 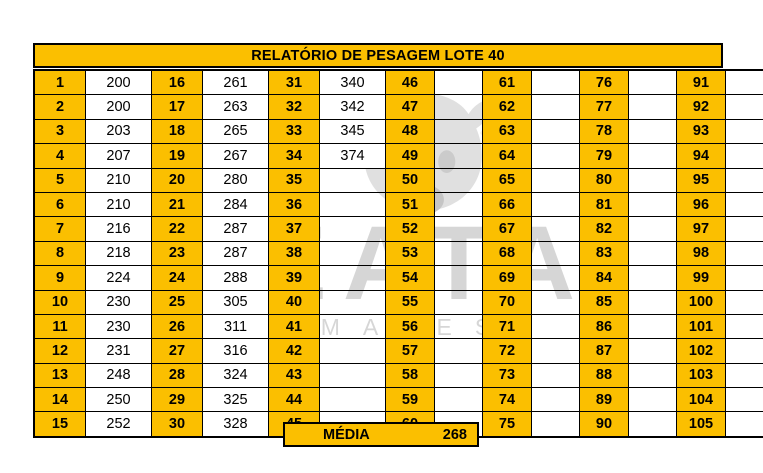 I want to click on animal-number-cell: 59, so click(x=410, y=400).